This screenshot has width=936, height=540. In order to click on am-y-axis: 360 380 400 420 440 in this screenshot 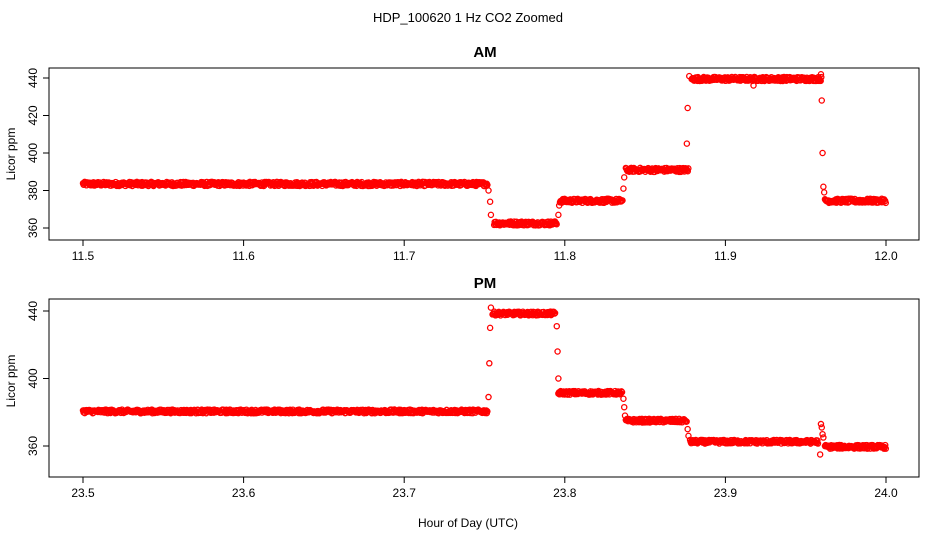, I will do `click(38, 153)`.